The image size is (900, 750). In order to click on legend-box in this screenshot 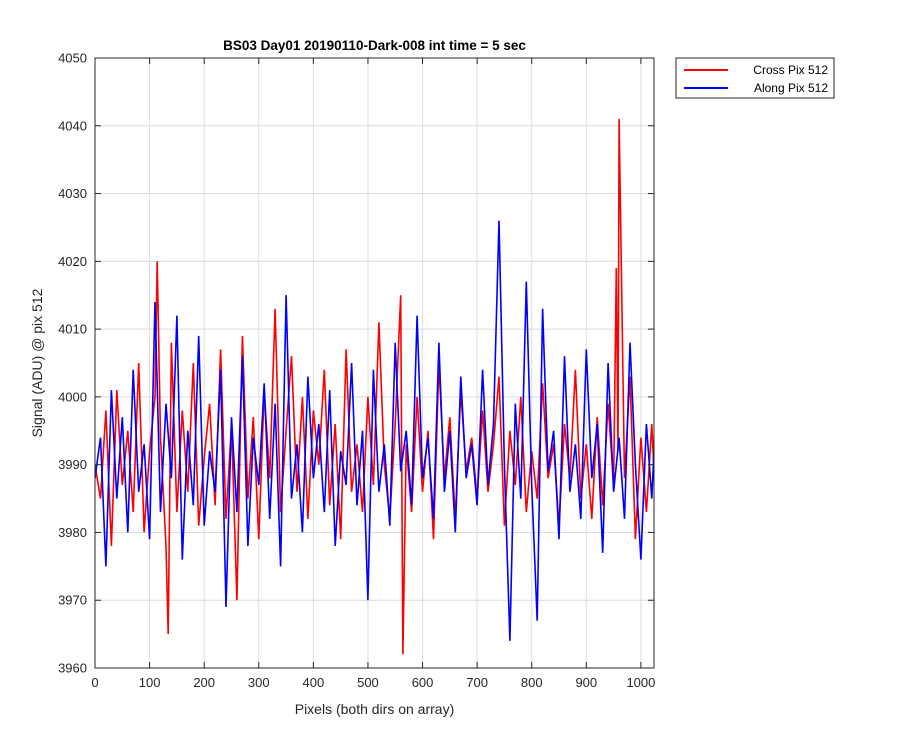, I will do `click(755, 78)`.